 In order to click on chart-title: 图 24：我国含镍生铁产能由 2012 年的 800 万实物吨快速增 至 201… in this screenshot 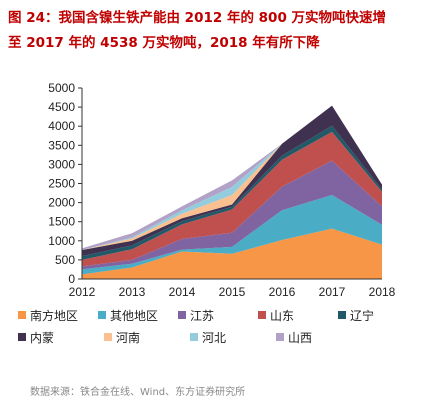, I will do `click(213, 31)`.